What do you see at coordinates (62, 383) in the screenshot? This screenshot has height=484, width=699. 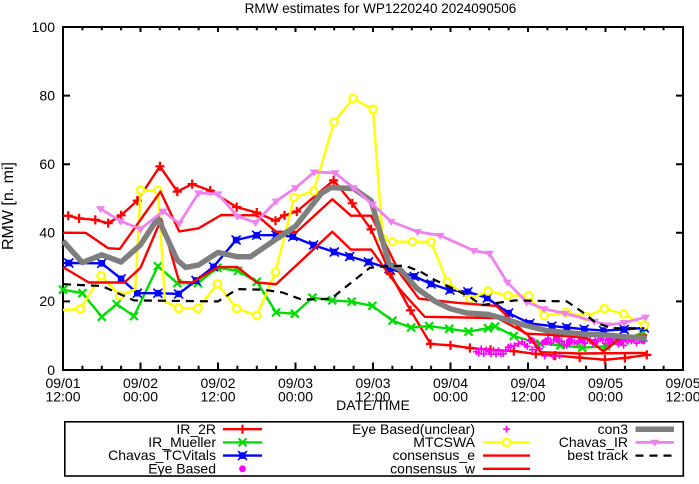 I see `svg-text: 09/01` at bounding box center [62, 383].